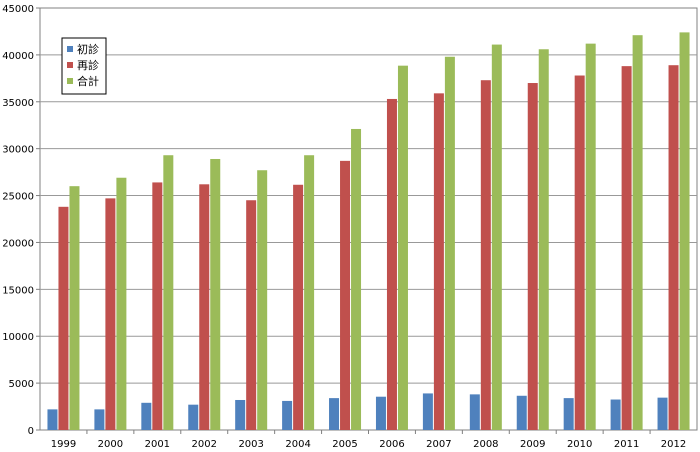 The height and width of the screenshot is (452, 700). Describe the element at coordinates (18, 243) in the screenshot. I see `y-tick-label: 20000` at that location.